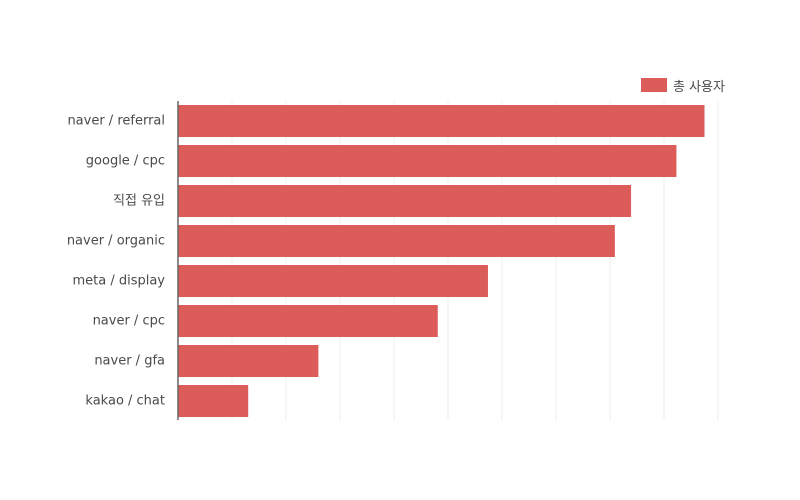  Describe the element at coordinates (654, 85) in the screenshot. I see `legend-swatch` at that location.